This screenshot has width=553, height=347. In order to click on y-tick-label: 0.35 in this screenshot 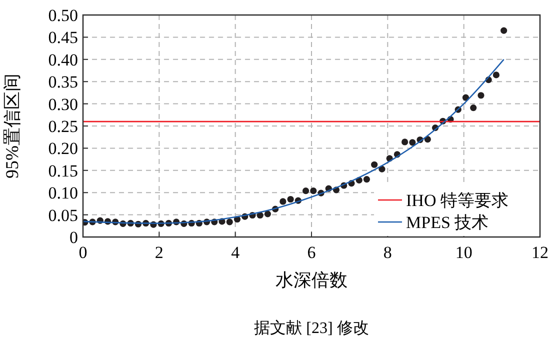, I will do `click(63, 82)`.